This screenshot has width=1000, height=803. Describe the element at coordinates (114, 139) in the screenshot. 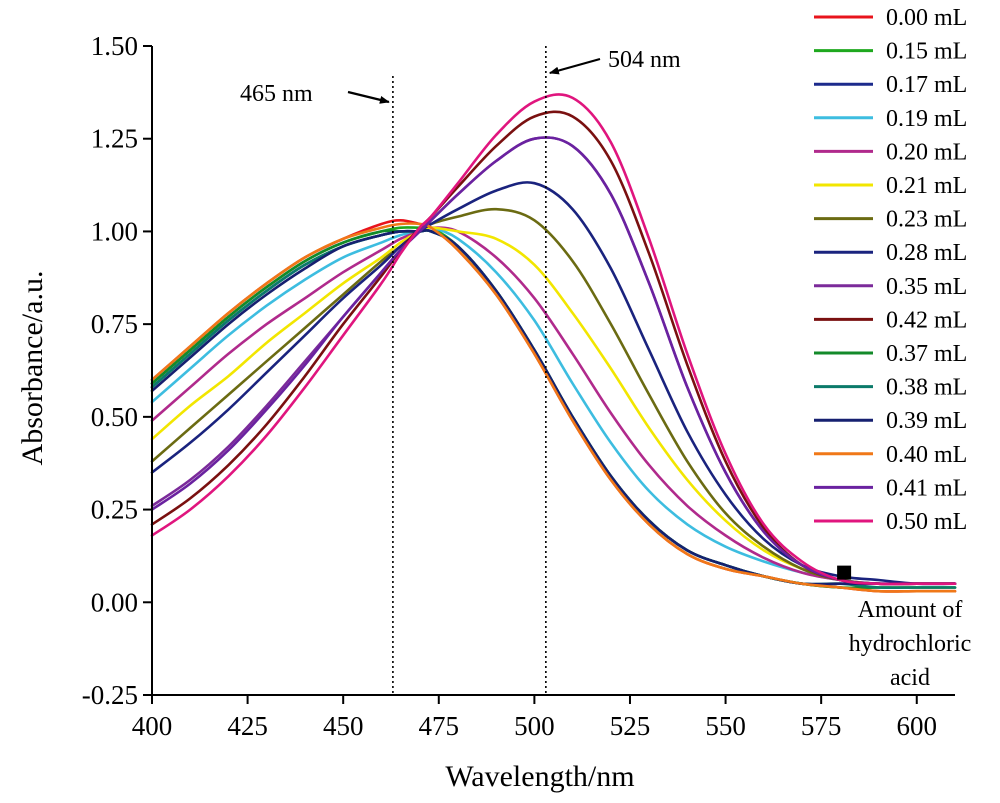

I see `y-tick-label: 1.25` at that location.